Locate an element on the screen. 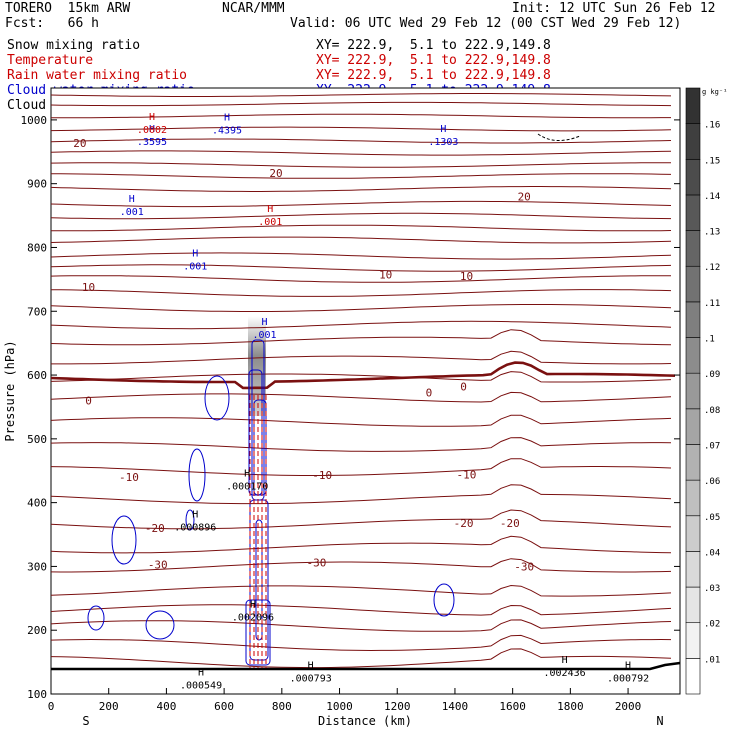 The image size is (740, 740). max-value-label: .4395 is located at coordinates (227, 131).